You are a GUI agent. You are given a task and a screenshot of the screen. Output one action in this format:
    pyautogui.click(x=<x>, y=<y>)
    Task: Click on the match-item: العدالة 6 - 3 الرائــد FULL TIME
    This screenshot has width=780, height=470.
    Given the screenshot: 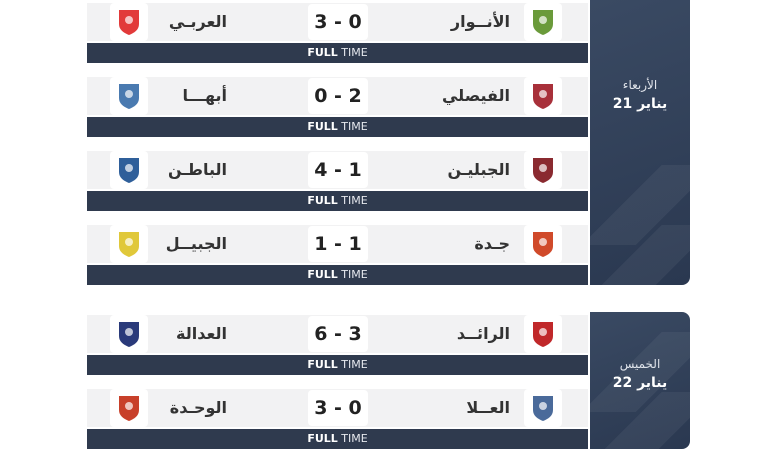 What is the action you would take?
    pyautogui.click(x=337, y=352)
    